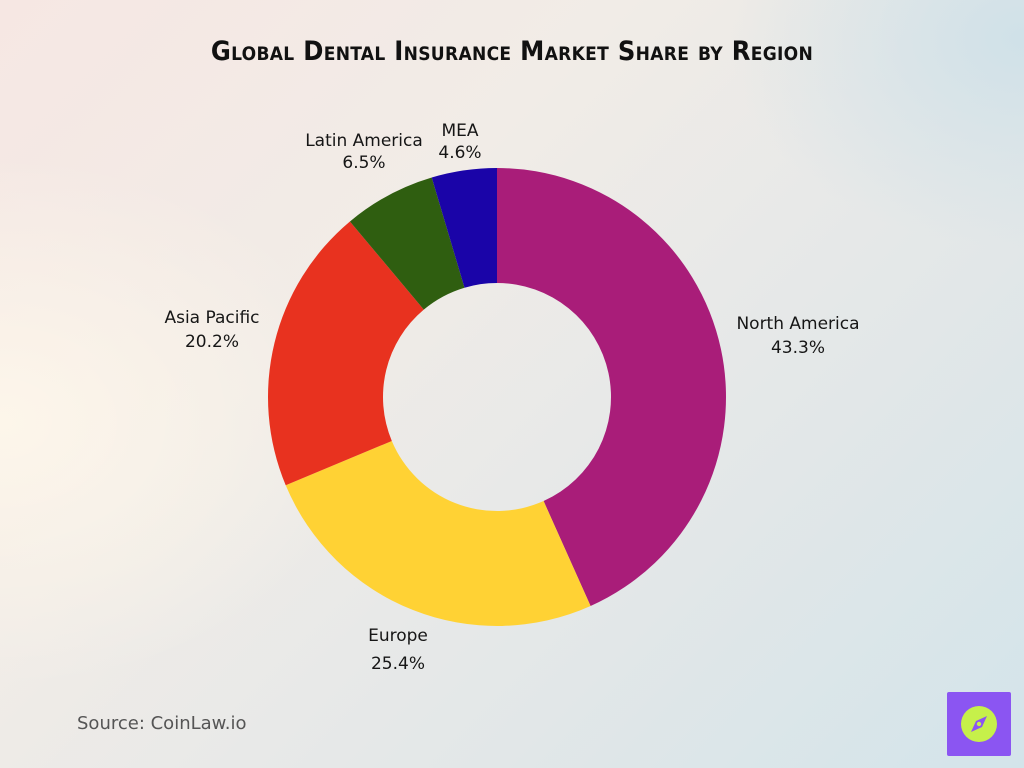 This screenshot has height=768, width=1024. Describe the element at coordinates (407, 243) in the screenshot. I see `slice-latin-america` at that location.